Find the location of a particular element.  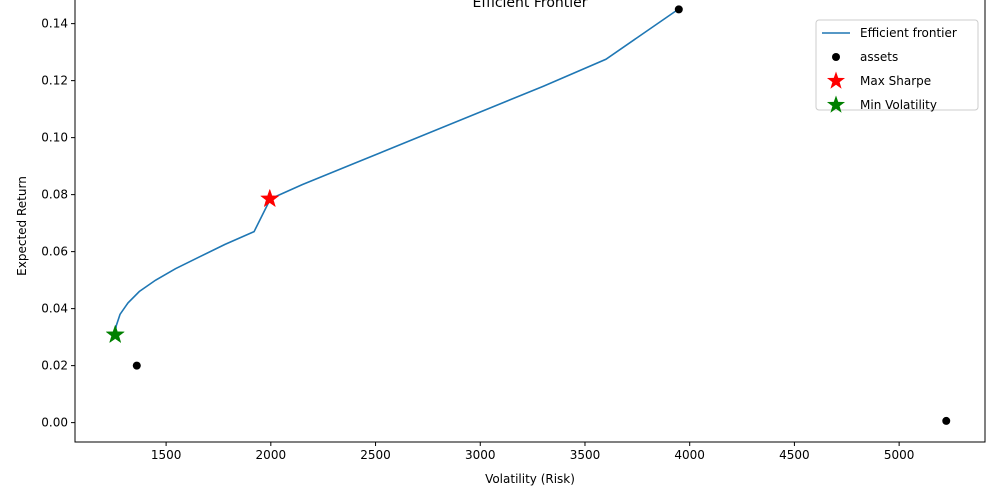

y-tick-label: 0.12 is located at coordinates (54, 81).